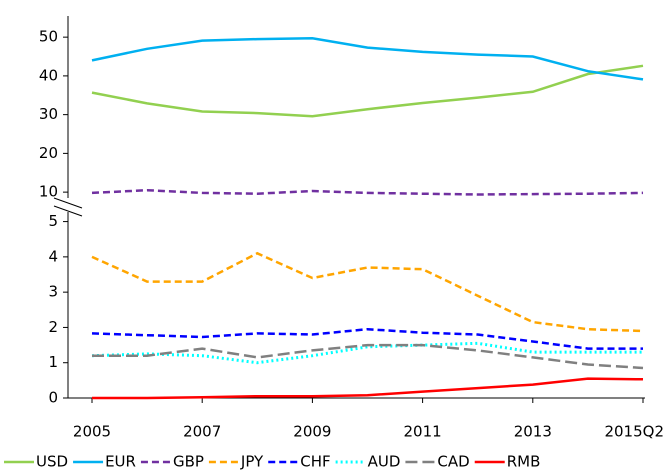 The height and width of the screenshot is (474, 668). Describe the element at coordinates (92, 432) in the screenshot. I see `x-tick-label: 2005` at that location.